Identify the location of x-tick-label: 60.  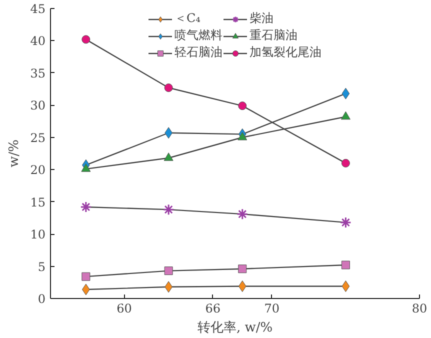
(124, 309).